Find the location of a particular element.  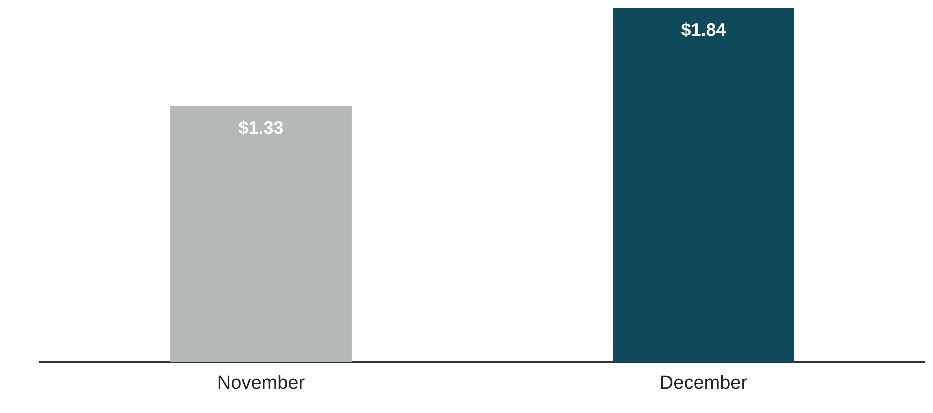

x-tick-label: November is located at coordinates (261, 383).